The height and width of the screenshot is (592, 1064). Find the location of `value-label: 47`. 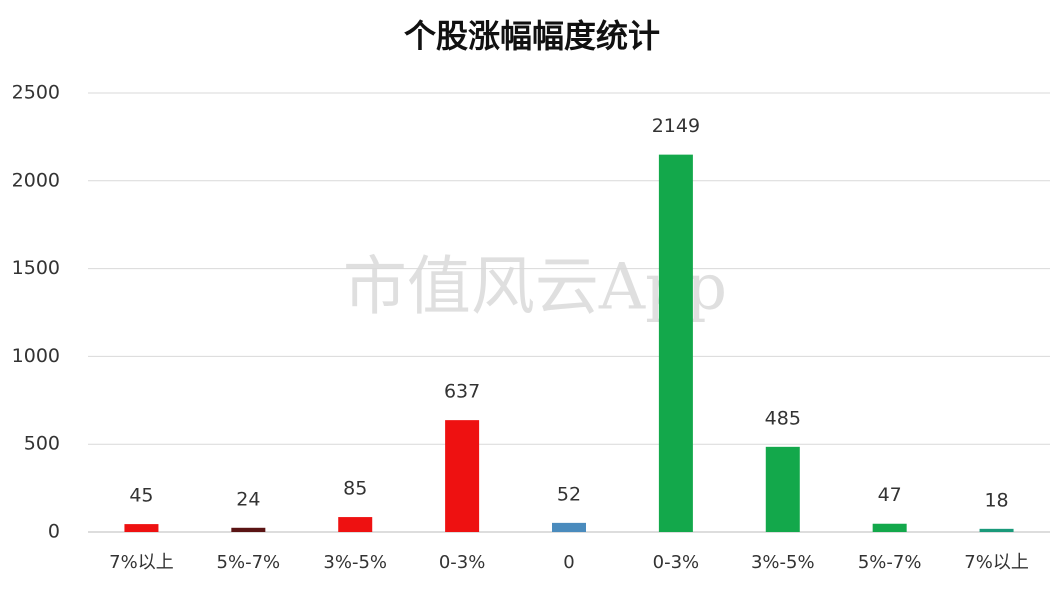

value-label: 47 is located at coordinates (890, 495).